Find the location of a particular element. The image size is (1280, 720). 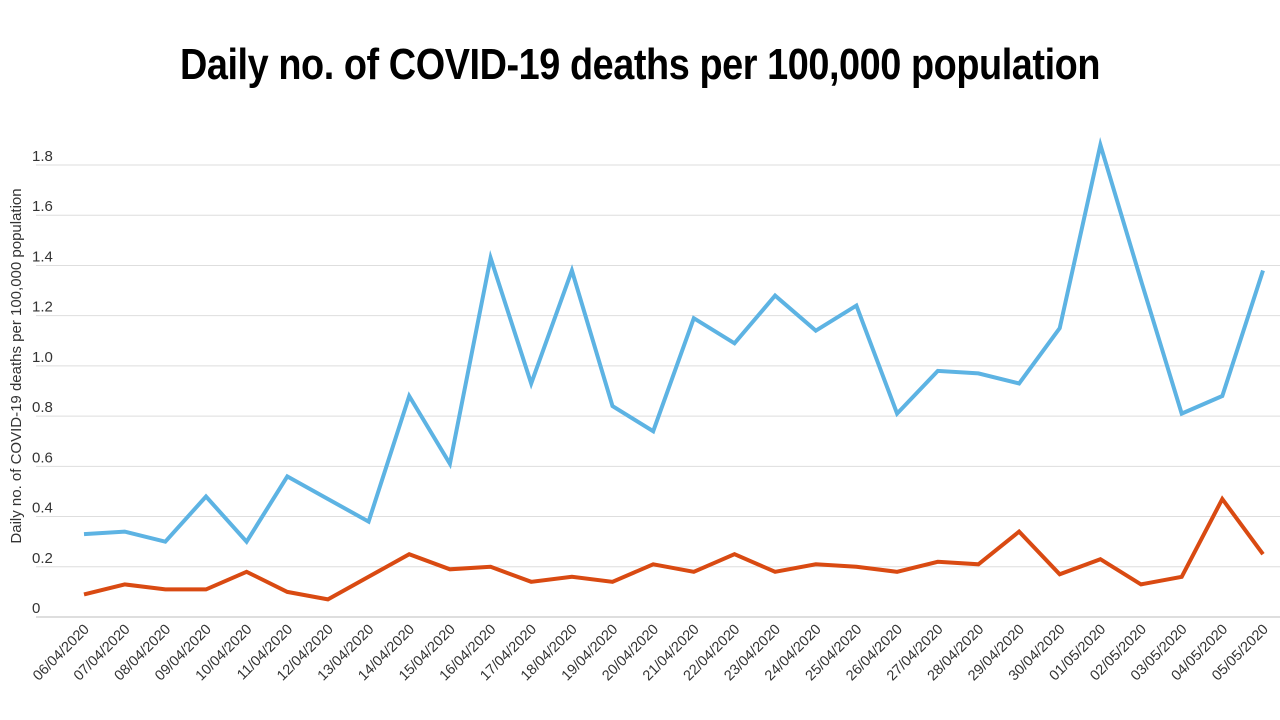

y-tick-label: 1.2 is located at coordinates (42, 307).